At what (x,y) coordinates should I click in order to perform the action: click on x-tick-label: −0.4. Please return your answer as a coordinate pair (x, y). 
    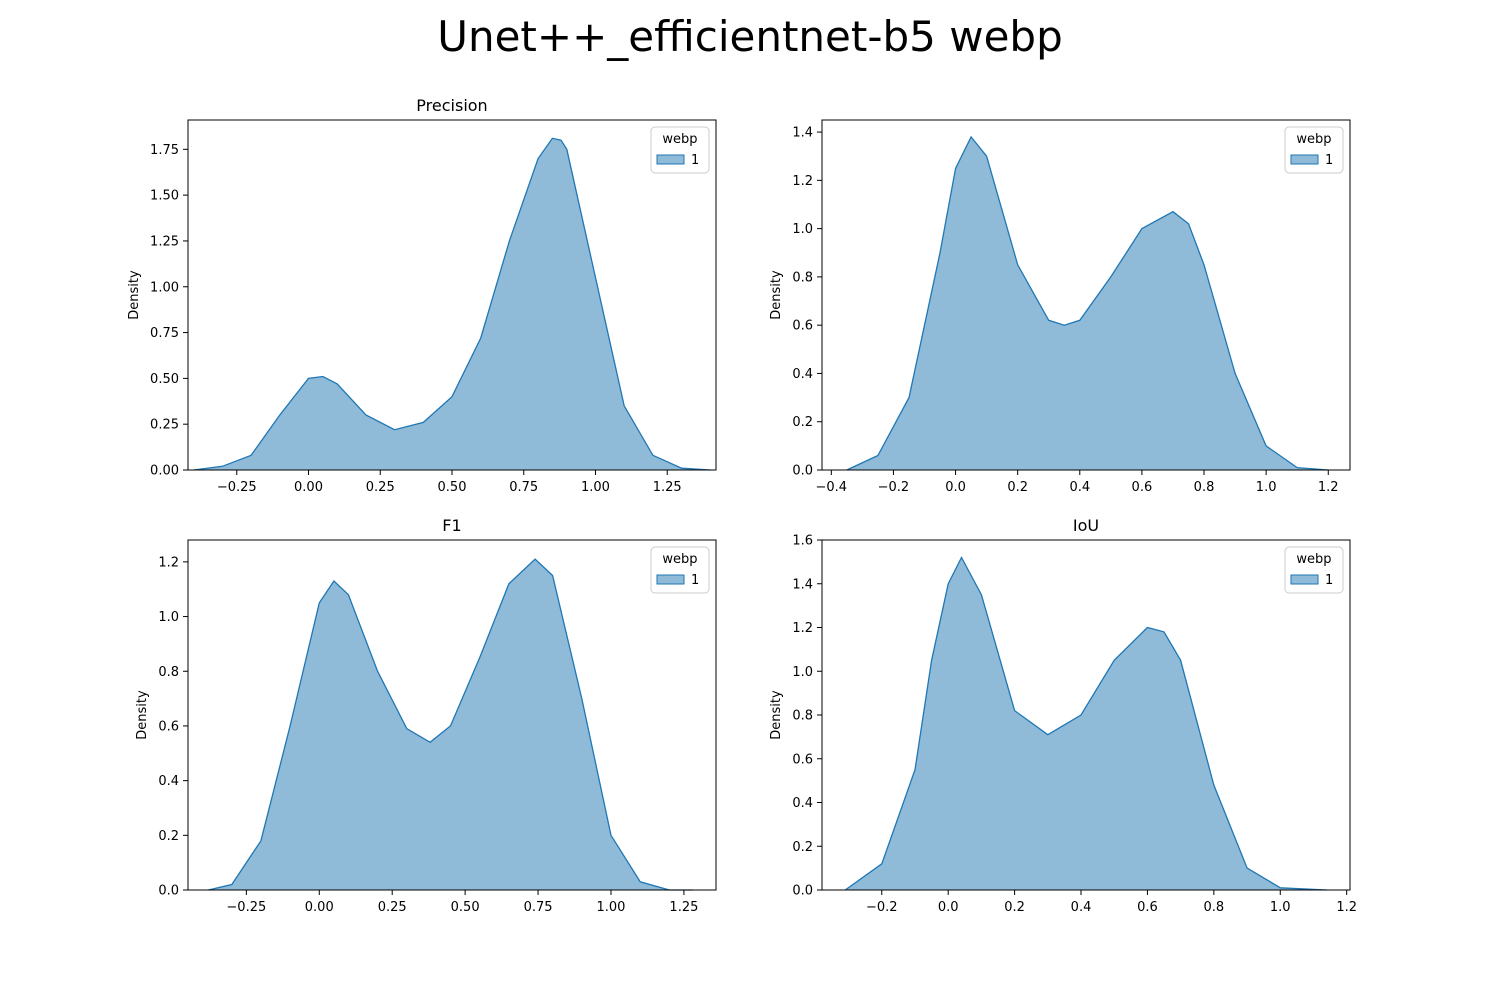
    Looking at the image, I should click on (832, 487).